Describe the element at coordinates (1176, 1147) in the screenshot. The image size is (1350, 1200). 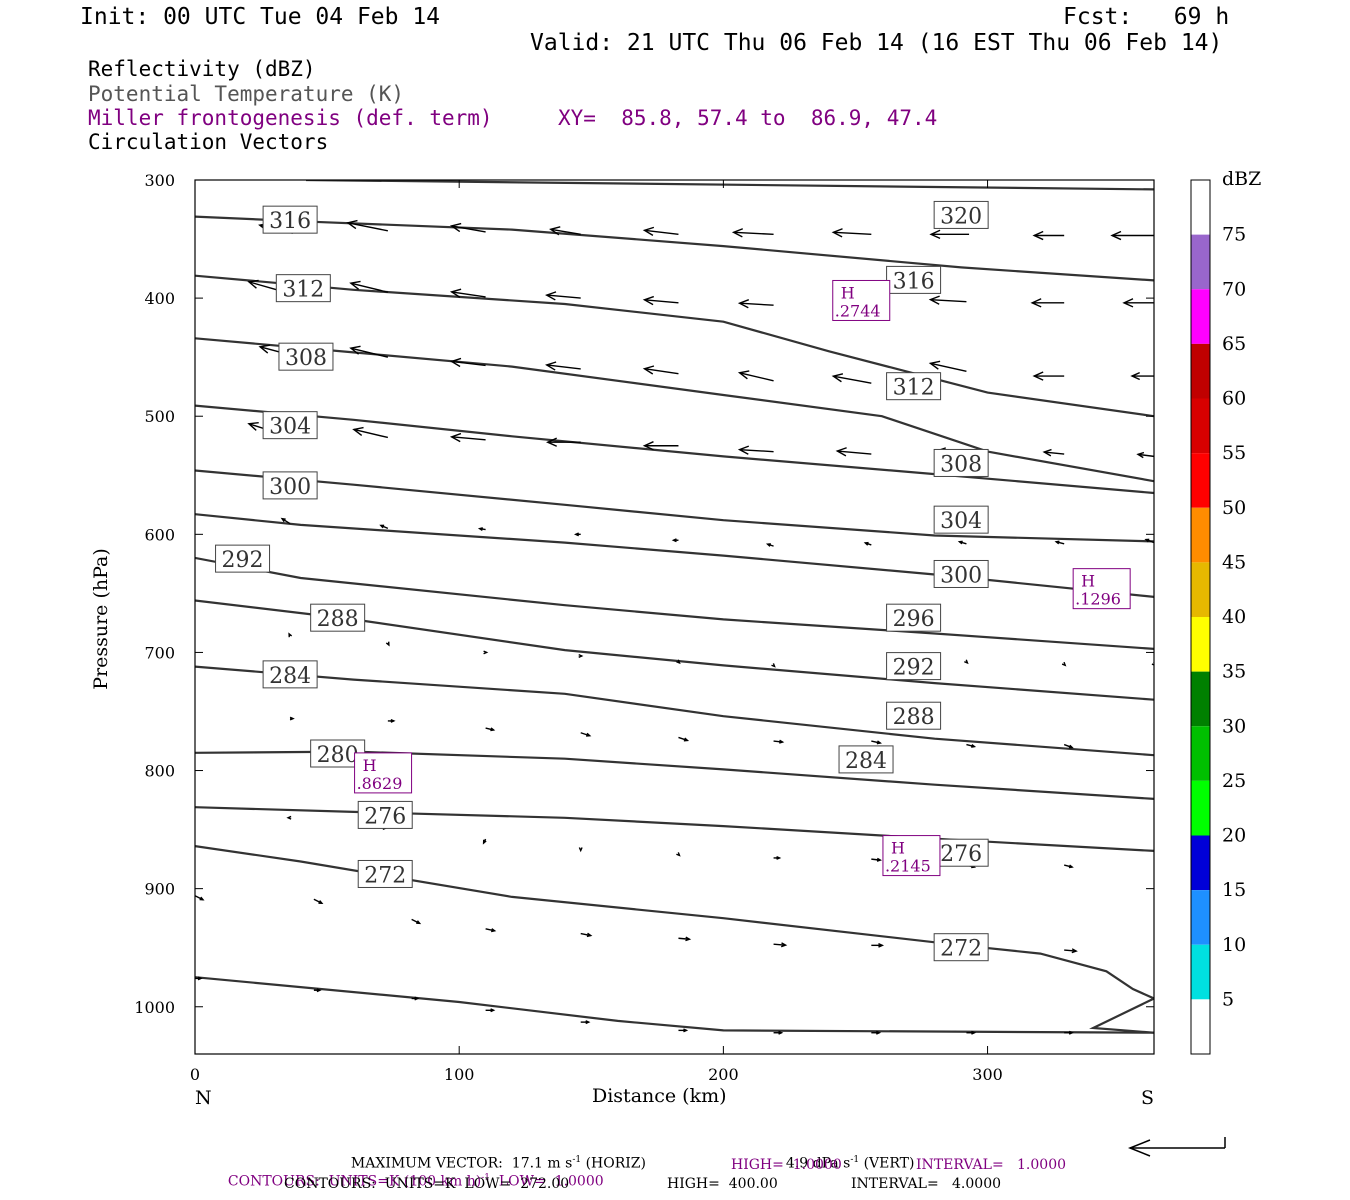
I see `reference-vector` at that location.